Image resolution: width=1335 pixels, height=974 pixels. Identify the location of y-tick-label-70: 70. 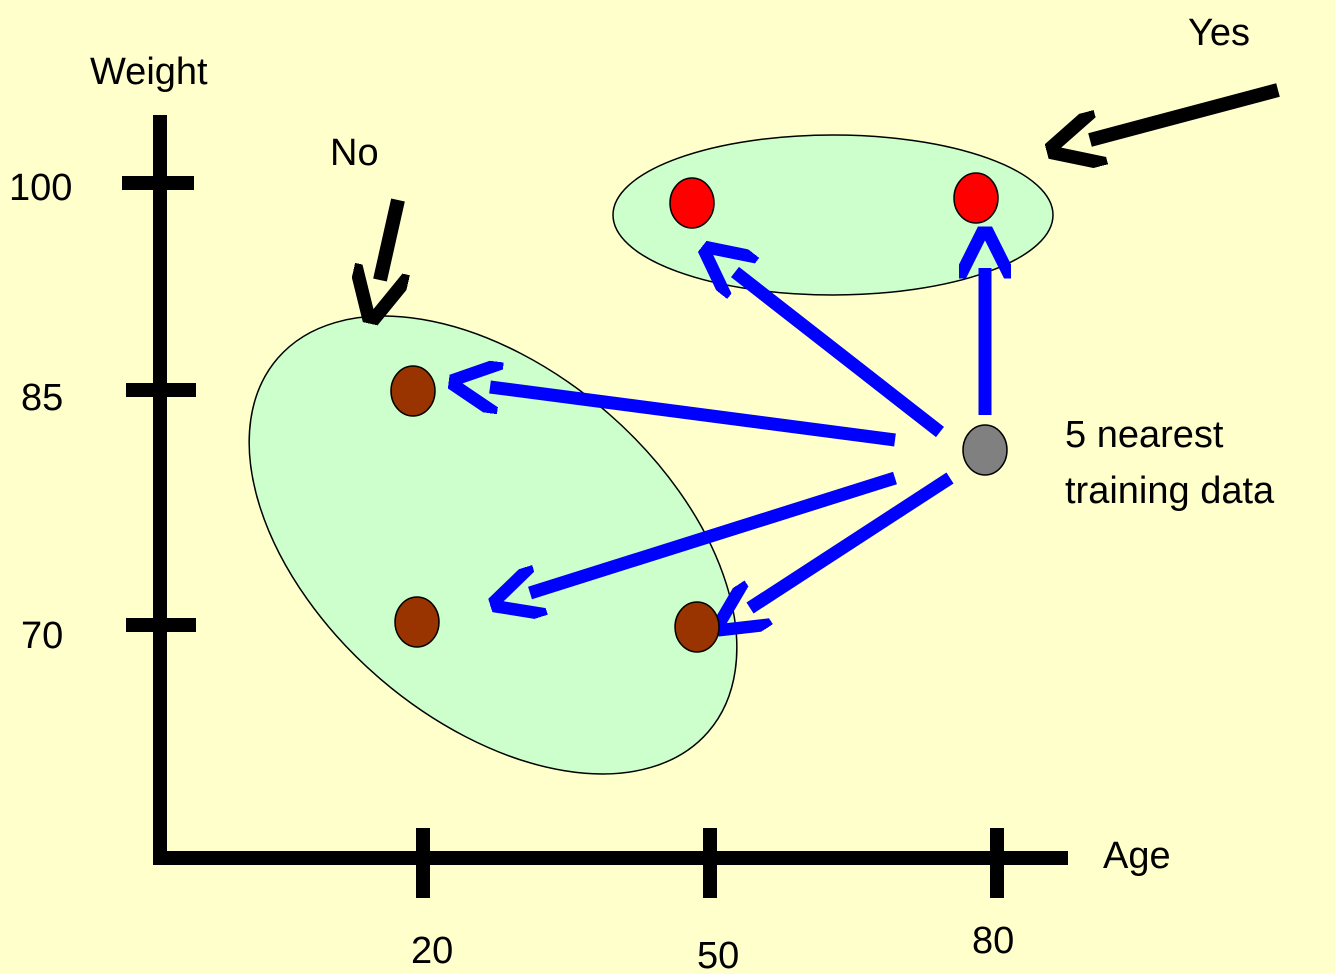
(42, 636).